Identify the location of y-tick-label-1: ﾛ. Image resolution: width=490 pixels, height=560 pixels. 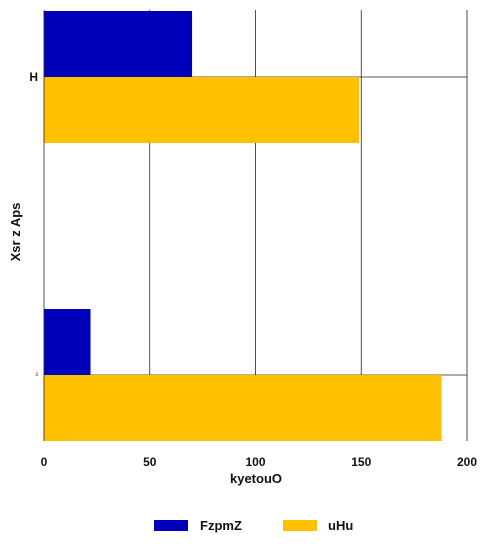
(36, 375).